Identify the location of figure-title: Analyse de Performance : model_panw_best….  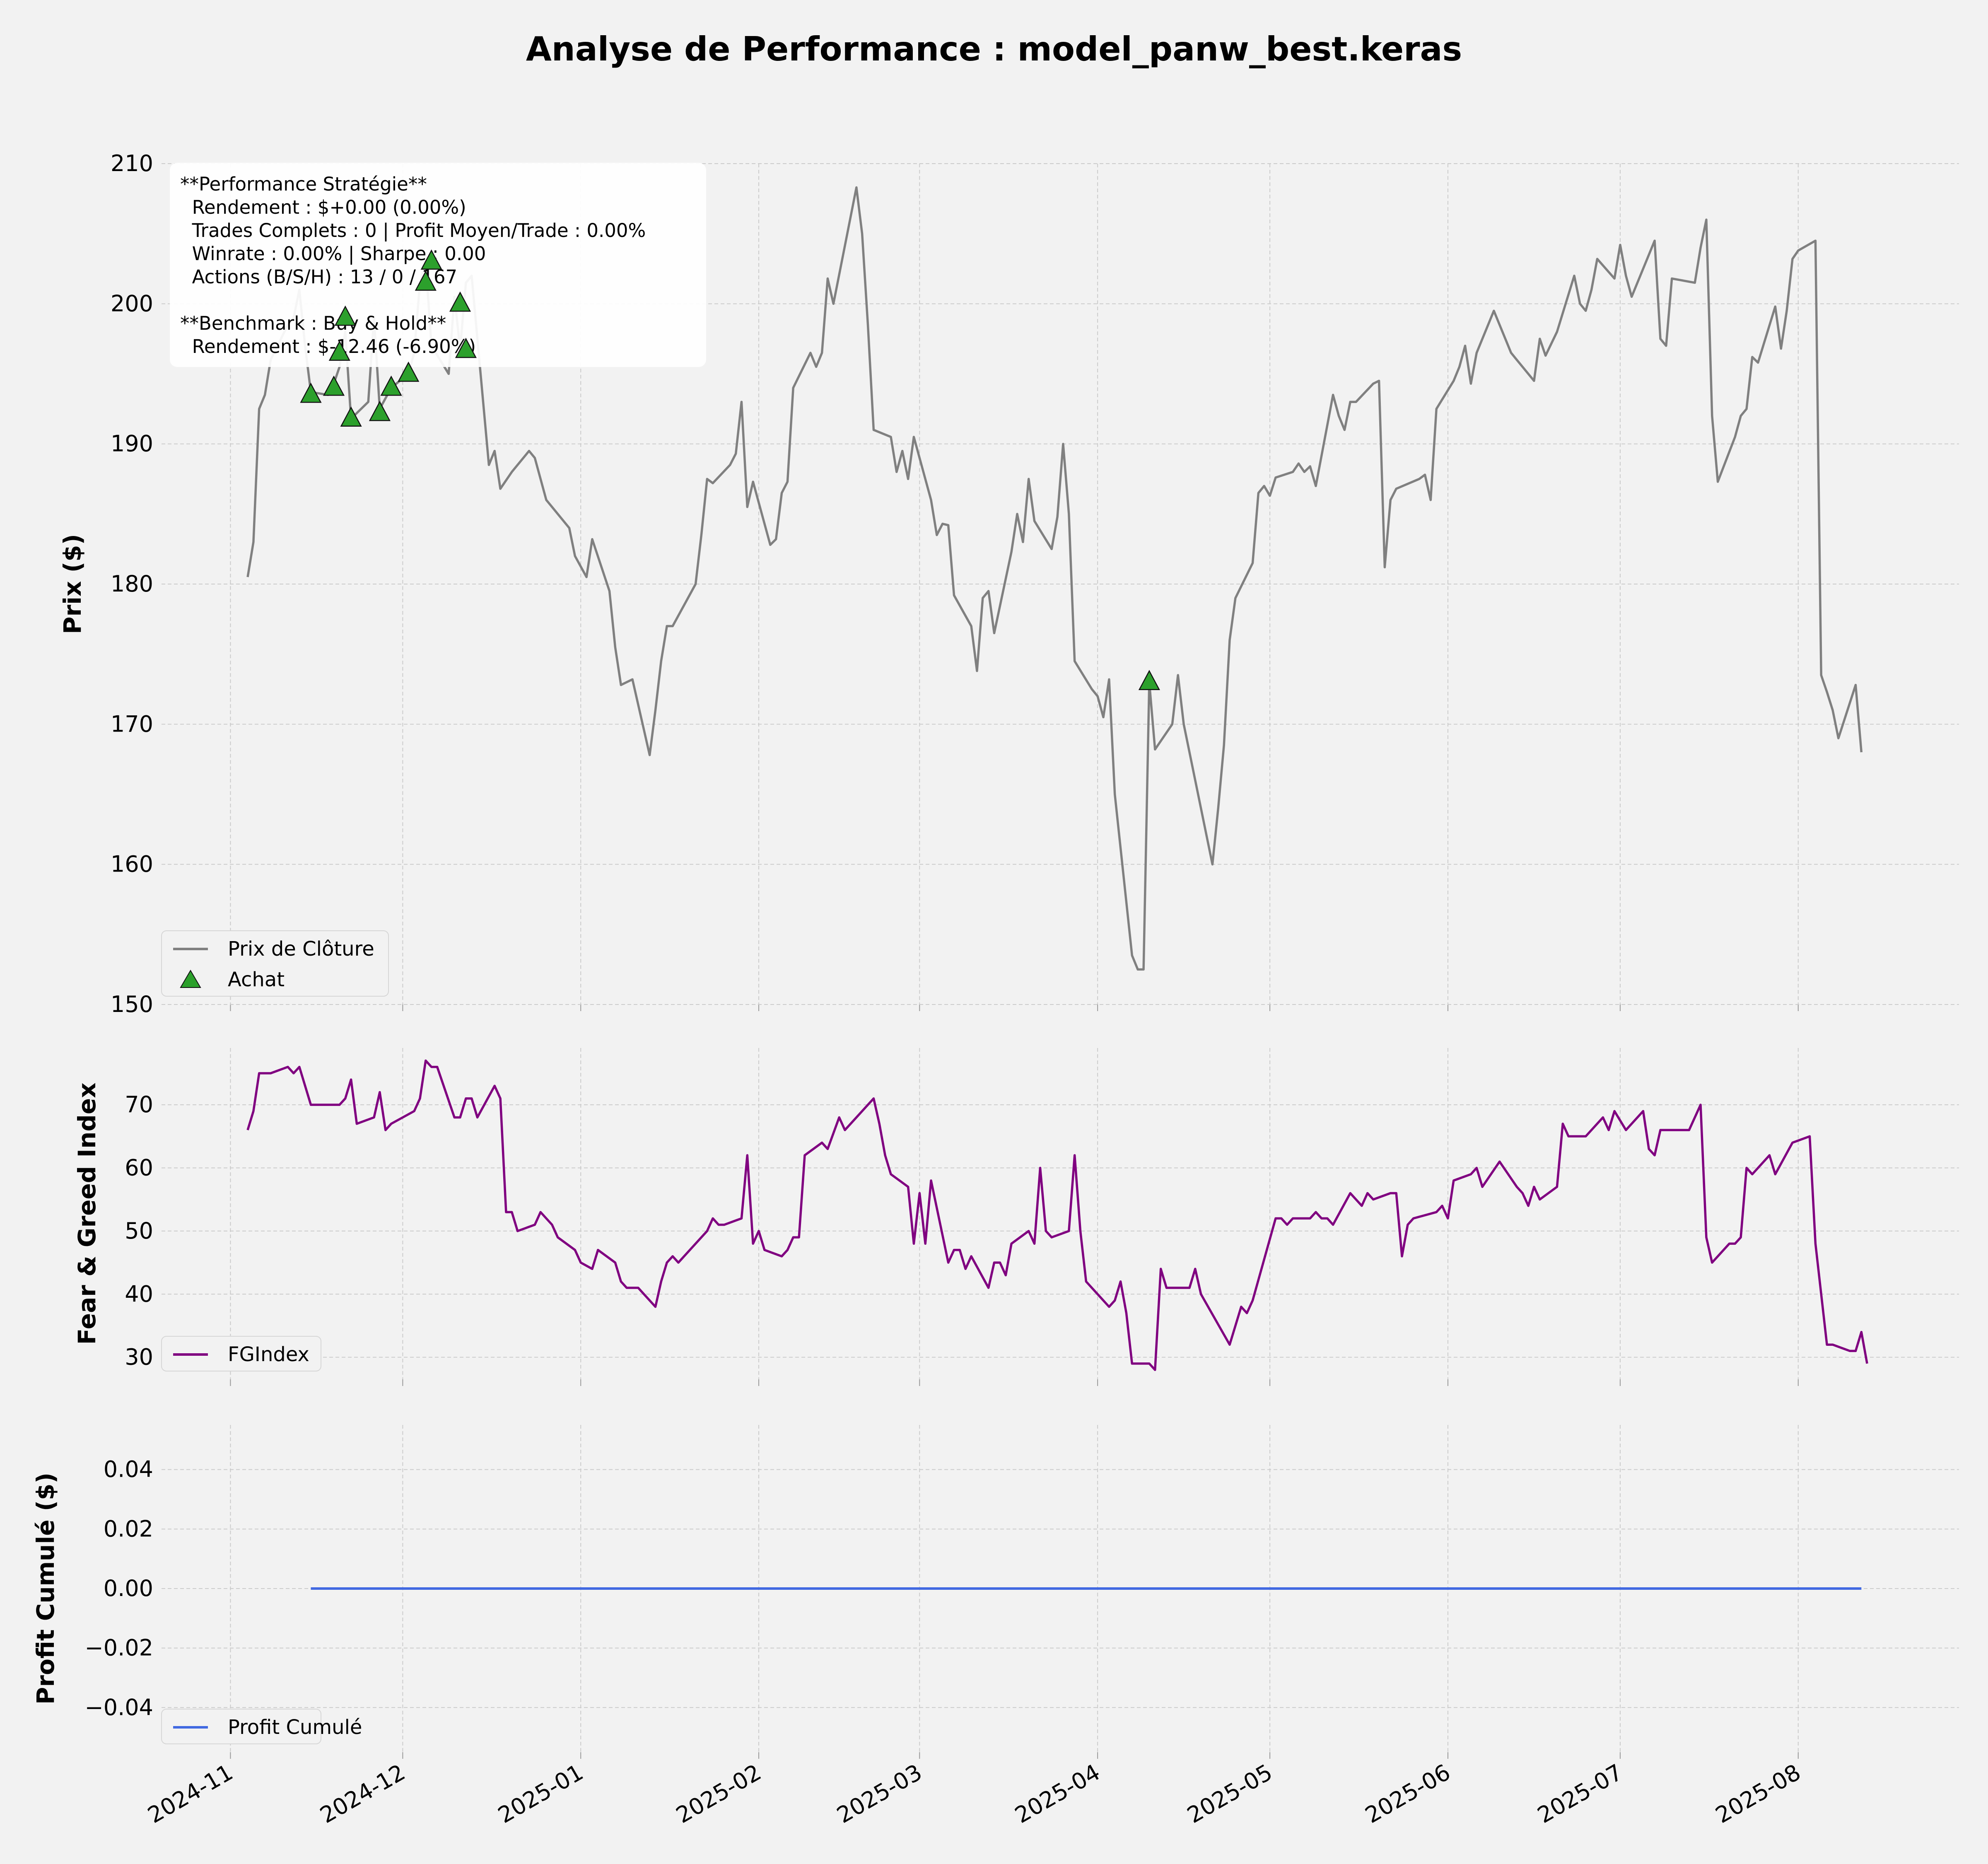
(994, 49).